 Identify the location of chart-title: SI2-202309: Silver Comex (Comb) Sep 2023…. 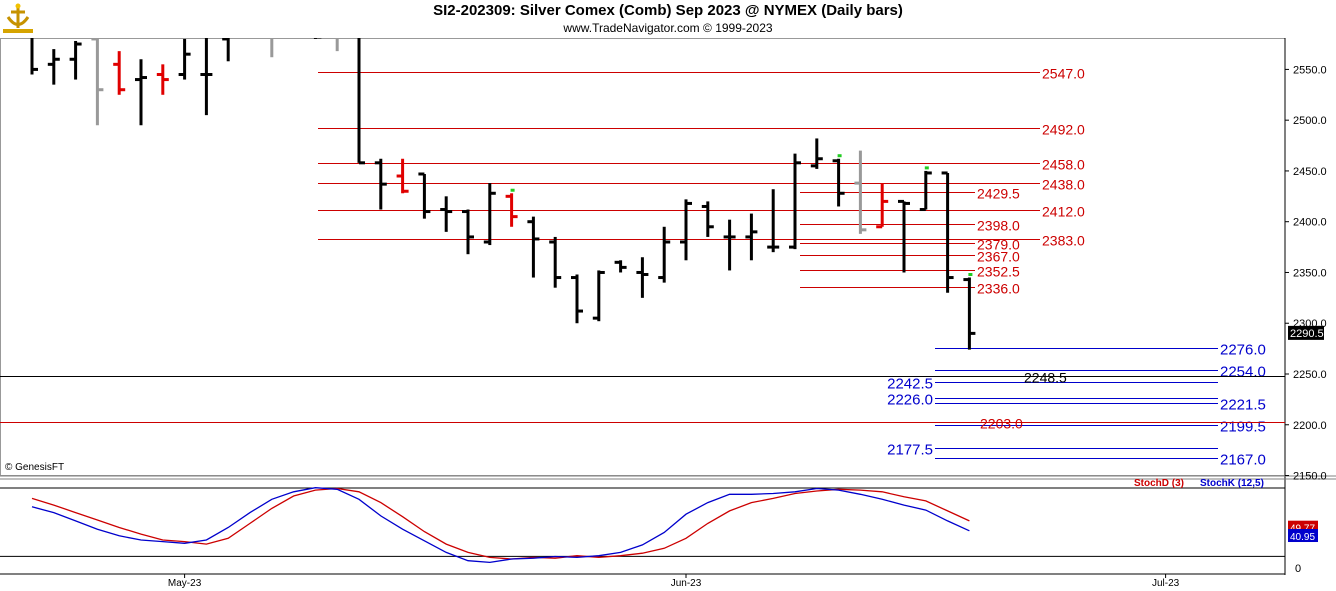
(668, 10).